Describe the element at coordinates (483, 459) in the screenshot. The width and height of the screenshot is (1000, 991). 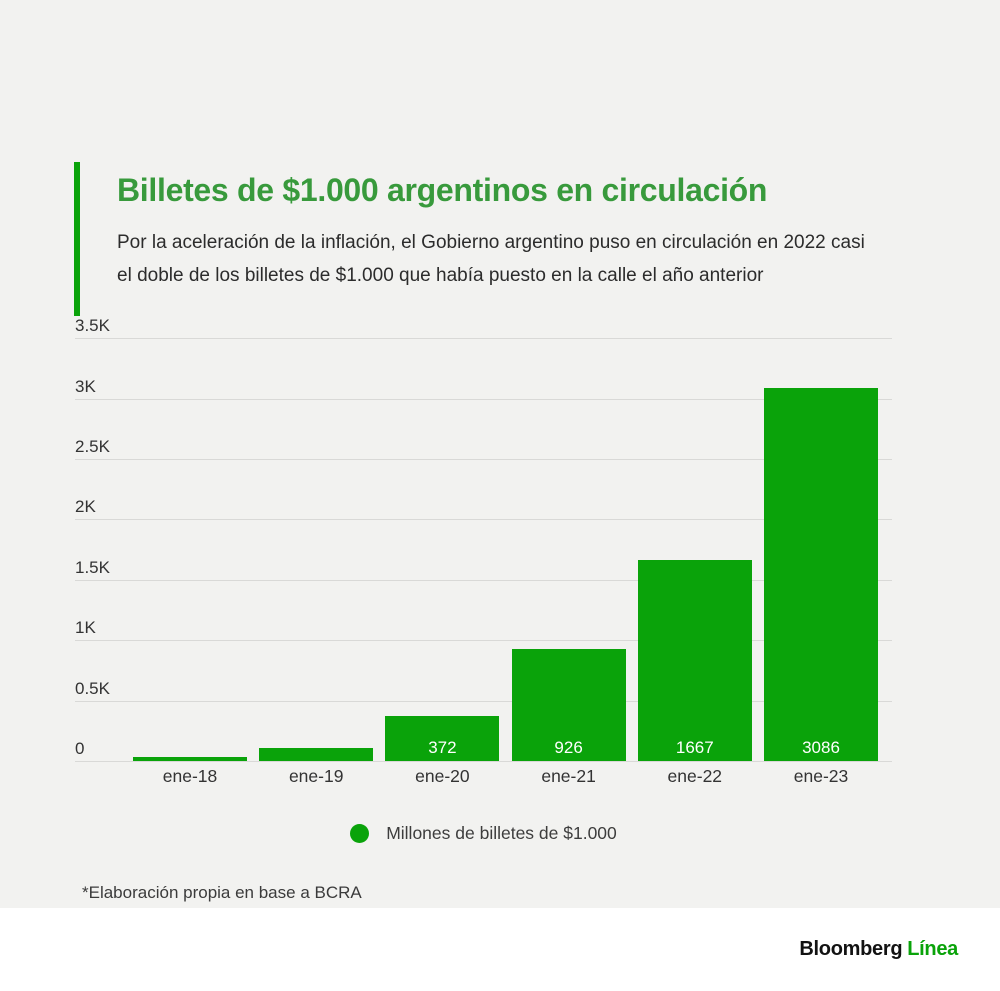
I see `gridline-2.5K` at that location.